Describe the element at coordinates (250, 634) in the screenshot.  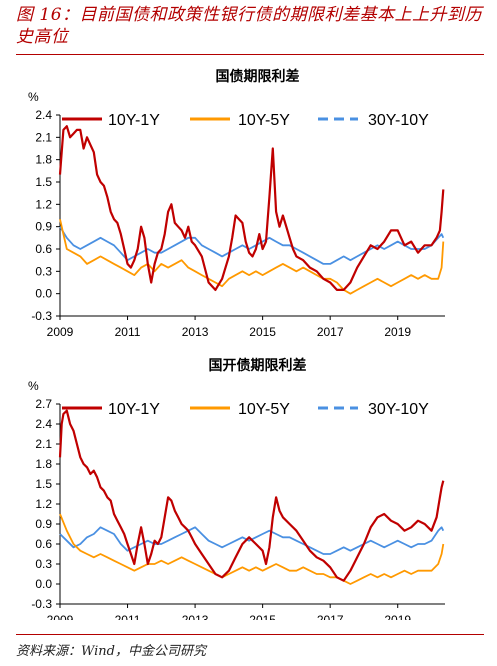
I see `footer-rule` at that location.